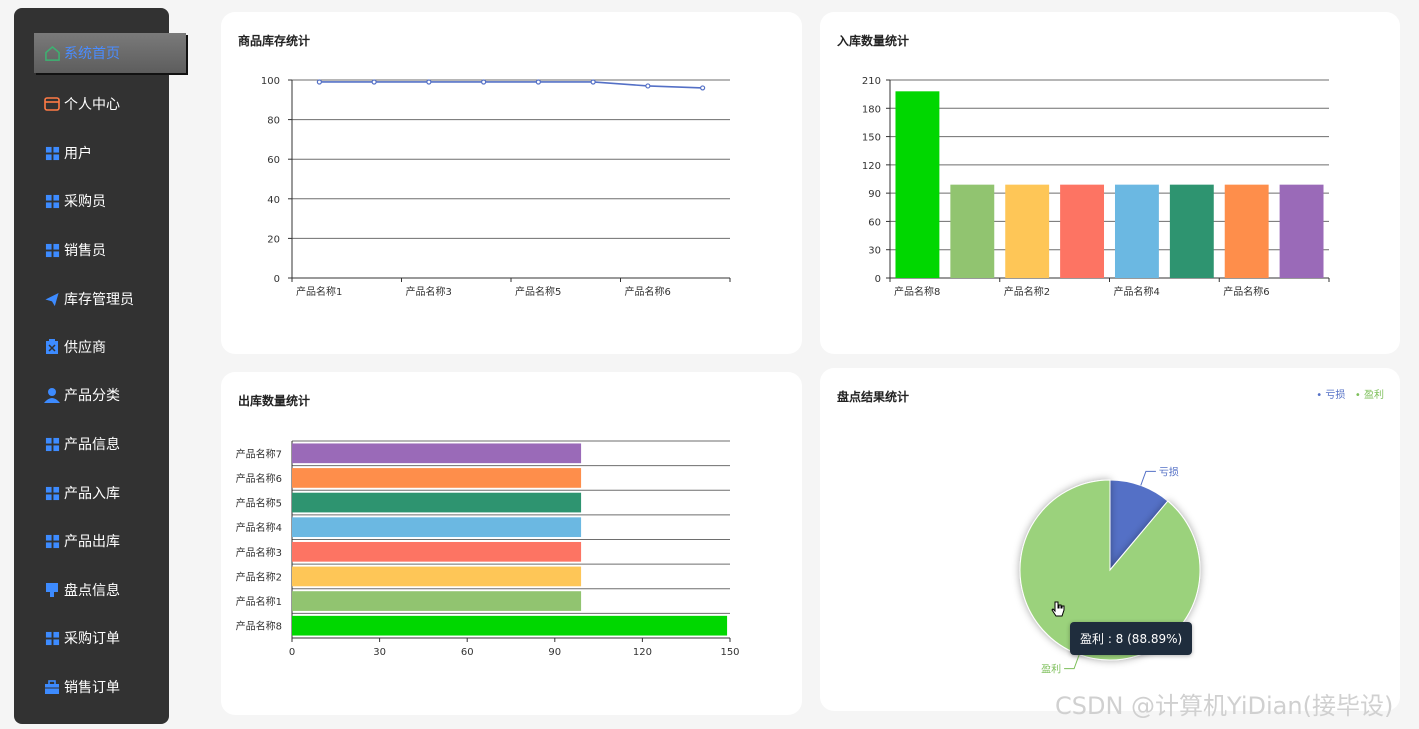  I want to click on x-tick-label: 产品名称3, so click(429, 291).